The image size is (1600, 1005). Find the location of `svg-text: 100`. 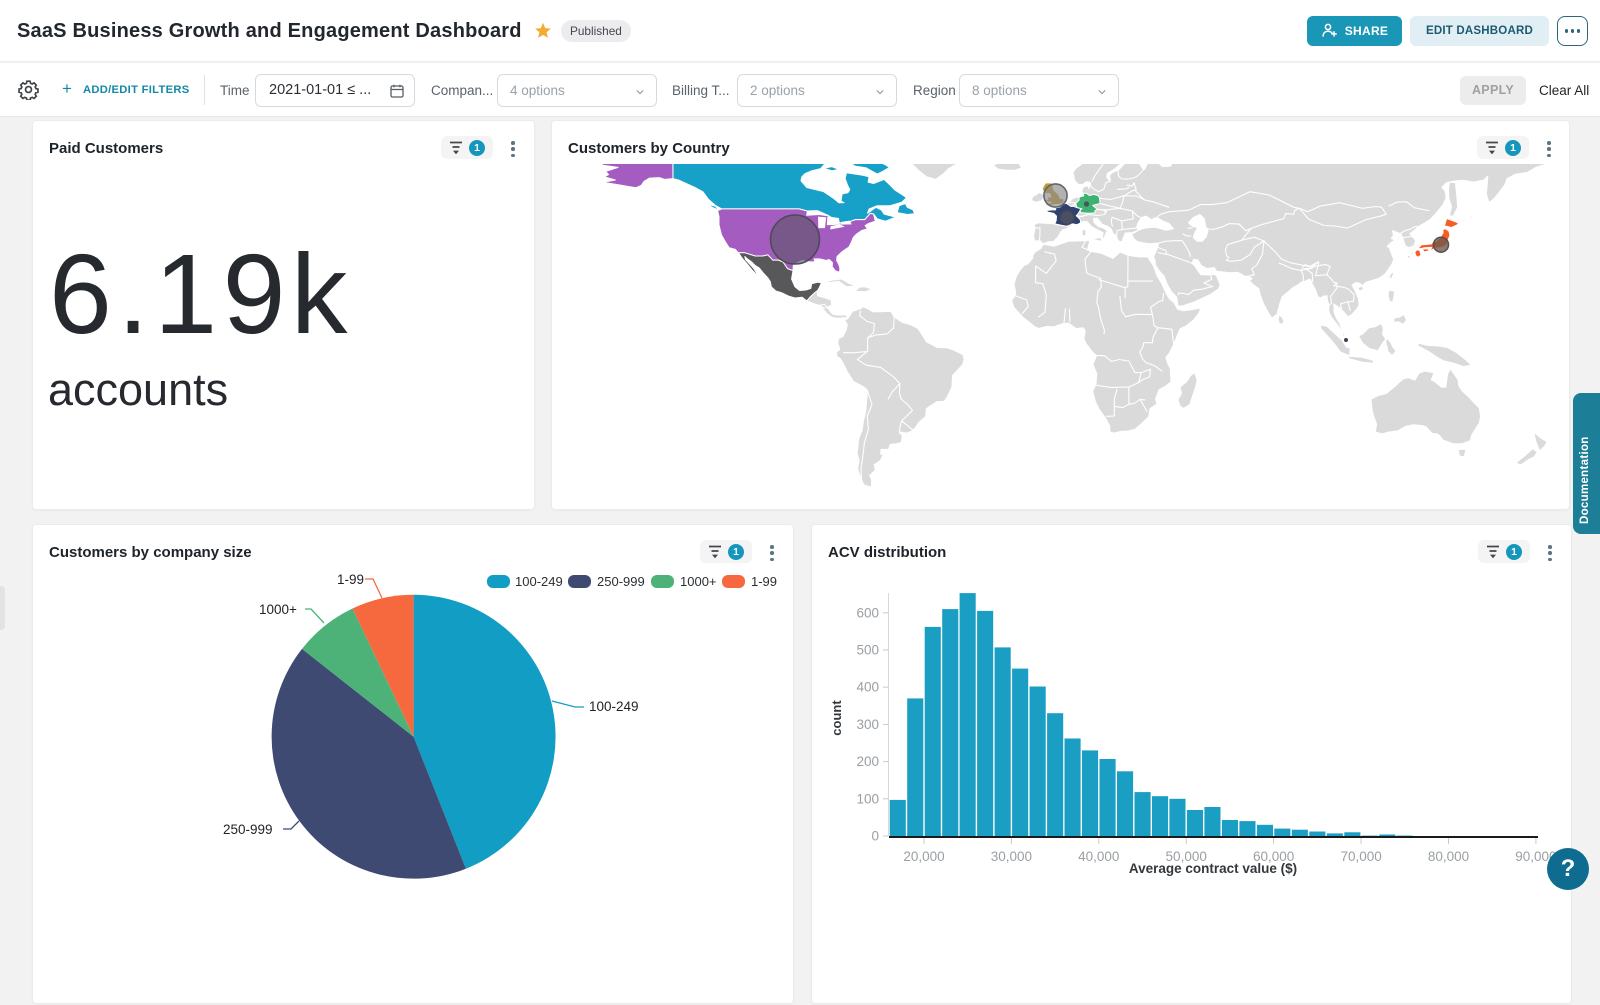

svg-text: 100 is located at coordinates (867, 798).